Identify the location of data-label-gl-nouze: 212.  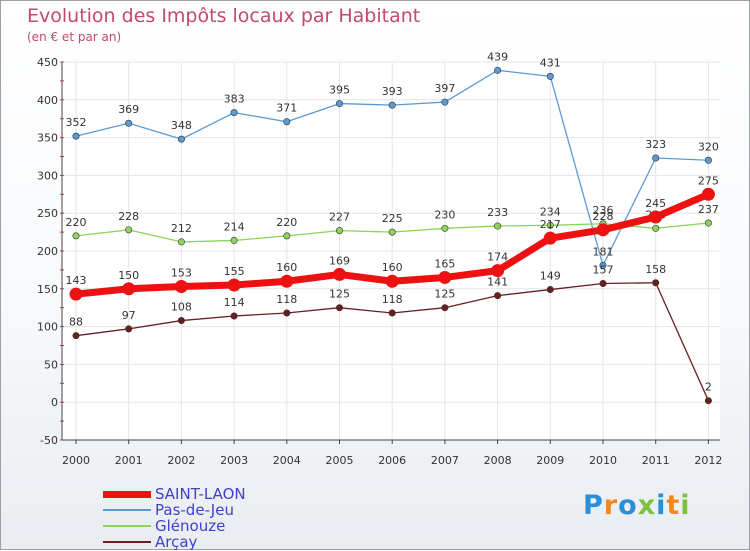
(181, 228).